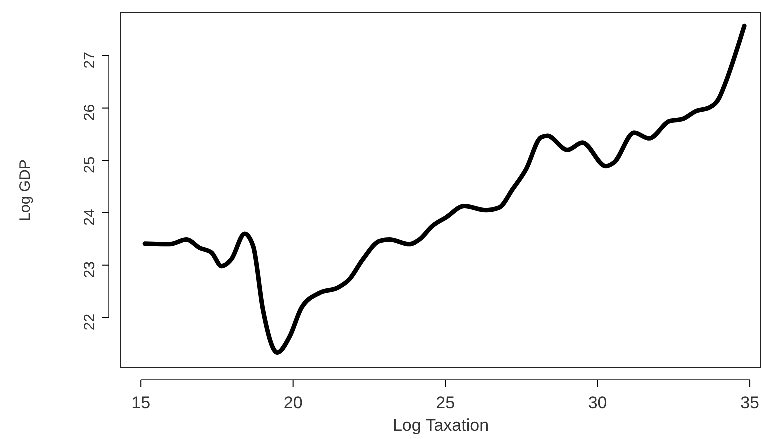 The height and width of the screenshot is (439, 762). Describe the element at coordinates (598, 403) in the screenshot. I see `x-tick-label: 30` at that location.